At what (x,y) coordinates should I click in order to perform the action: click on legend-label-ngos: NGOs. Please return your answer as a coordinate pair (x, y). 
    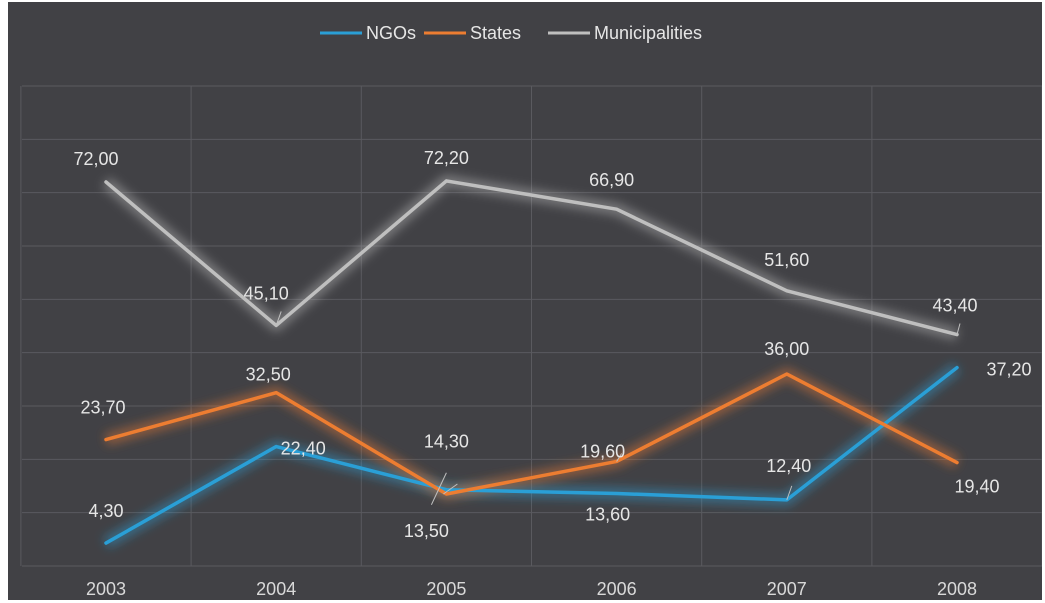
    Looking at the image, I should click on (391, 33).